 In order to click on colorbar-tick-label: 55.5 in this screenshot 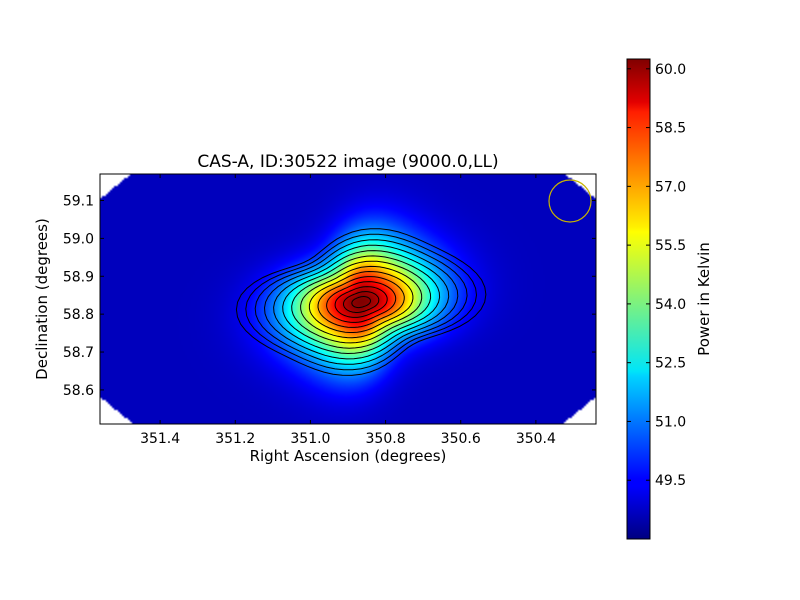, I will do `click(670, 246)`.